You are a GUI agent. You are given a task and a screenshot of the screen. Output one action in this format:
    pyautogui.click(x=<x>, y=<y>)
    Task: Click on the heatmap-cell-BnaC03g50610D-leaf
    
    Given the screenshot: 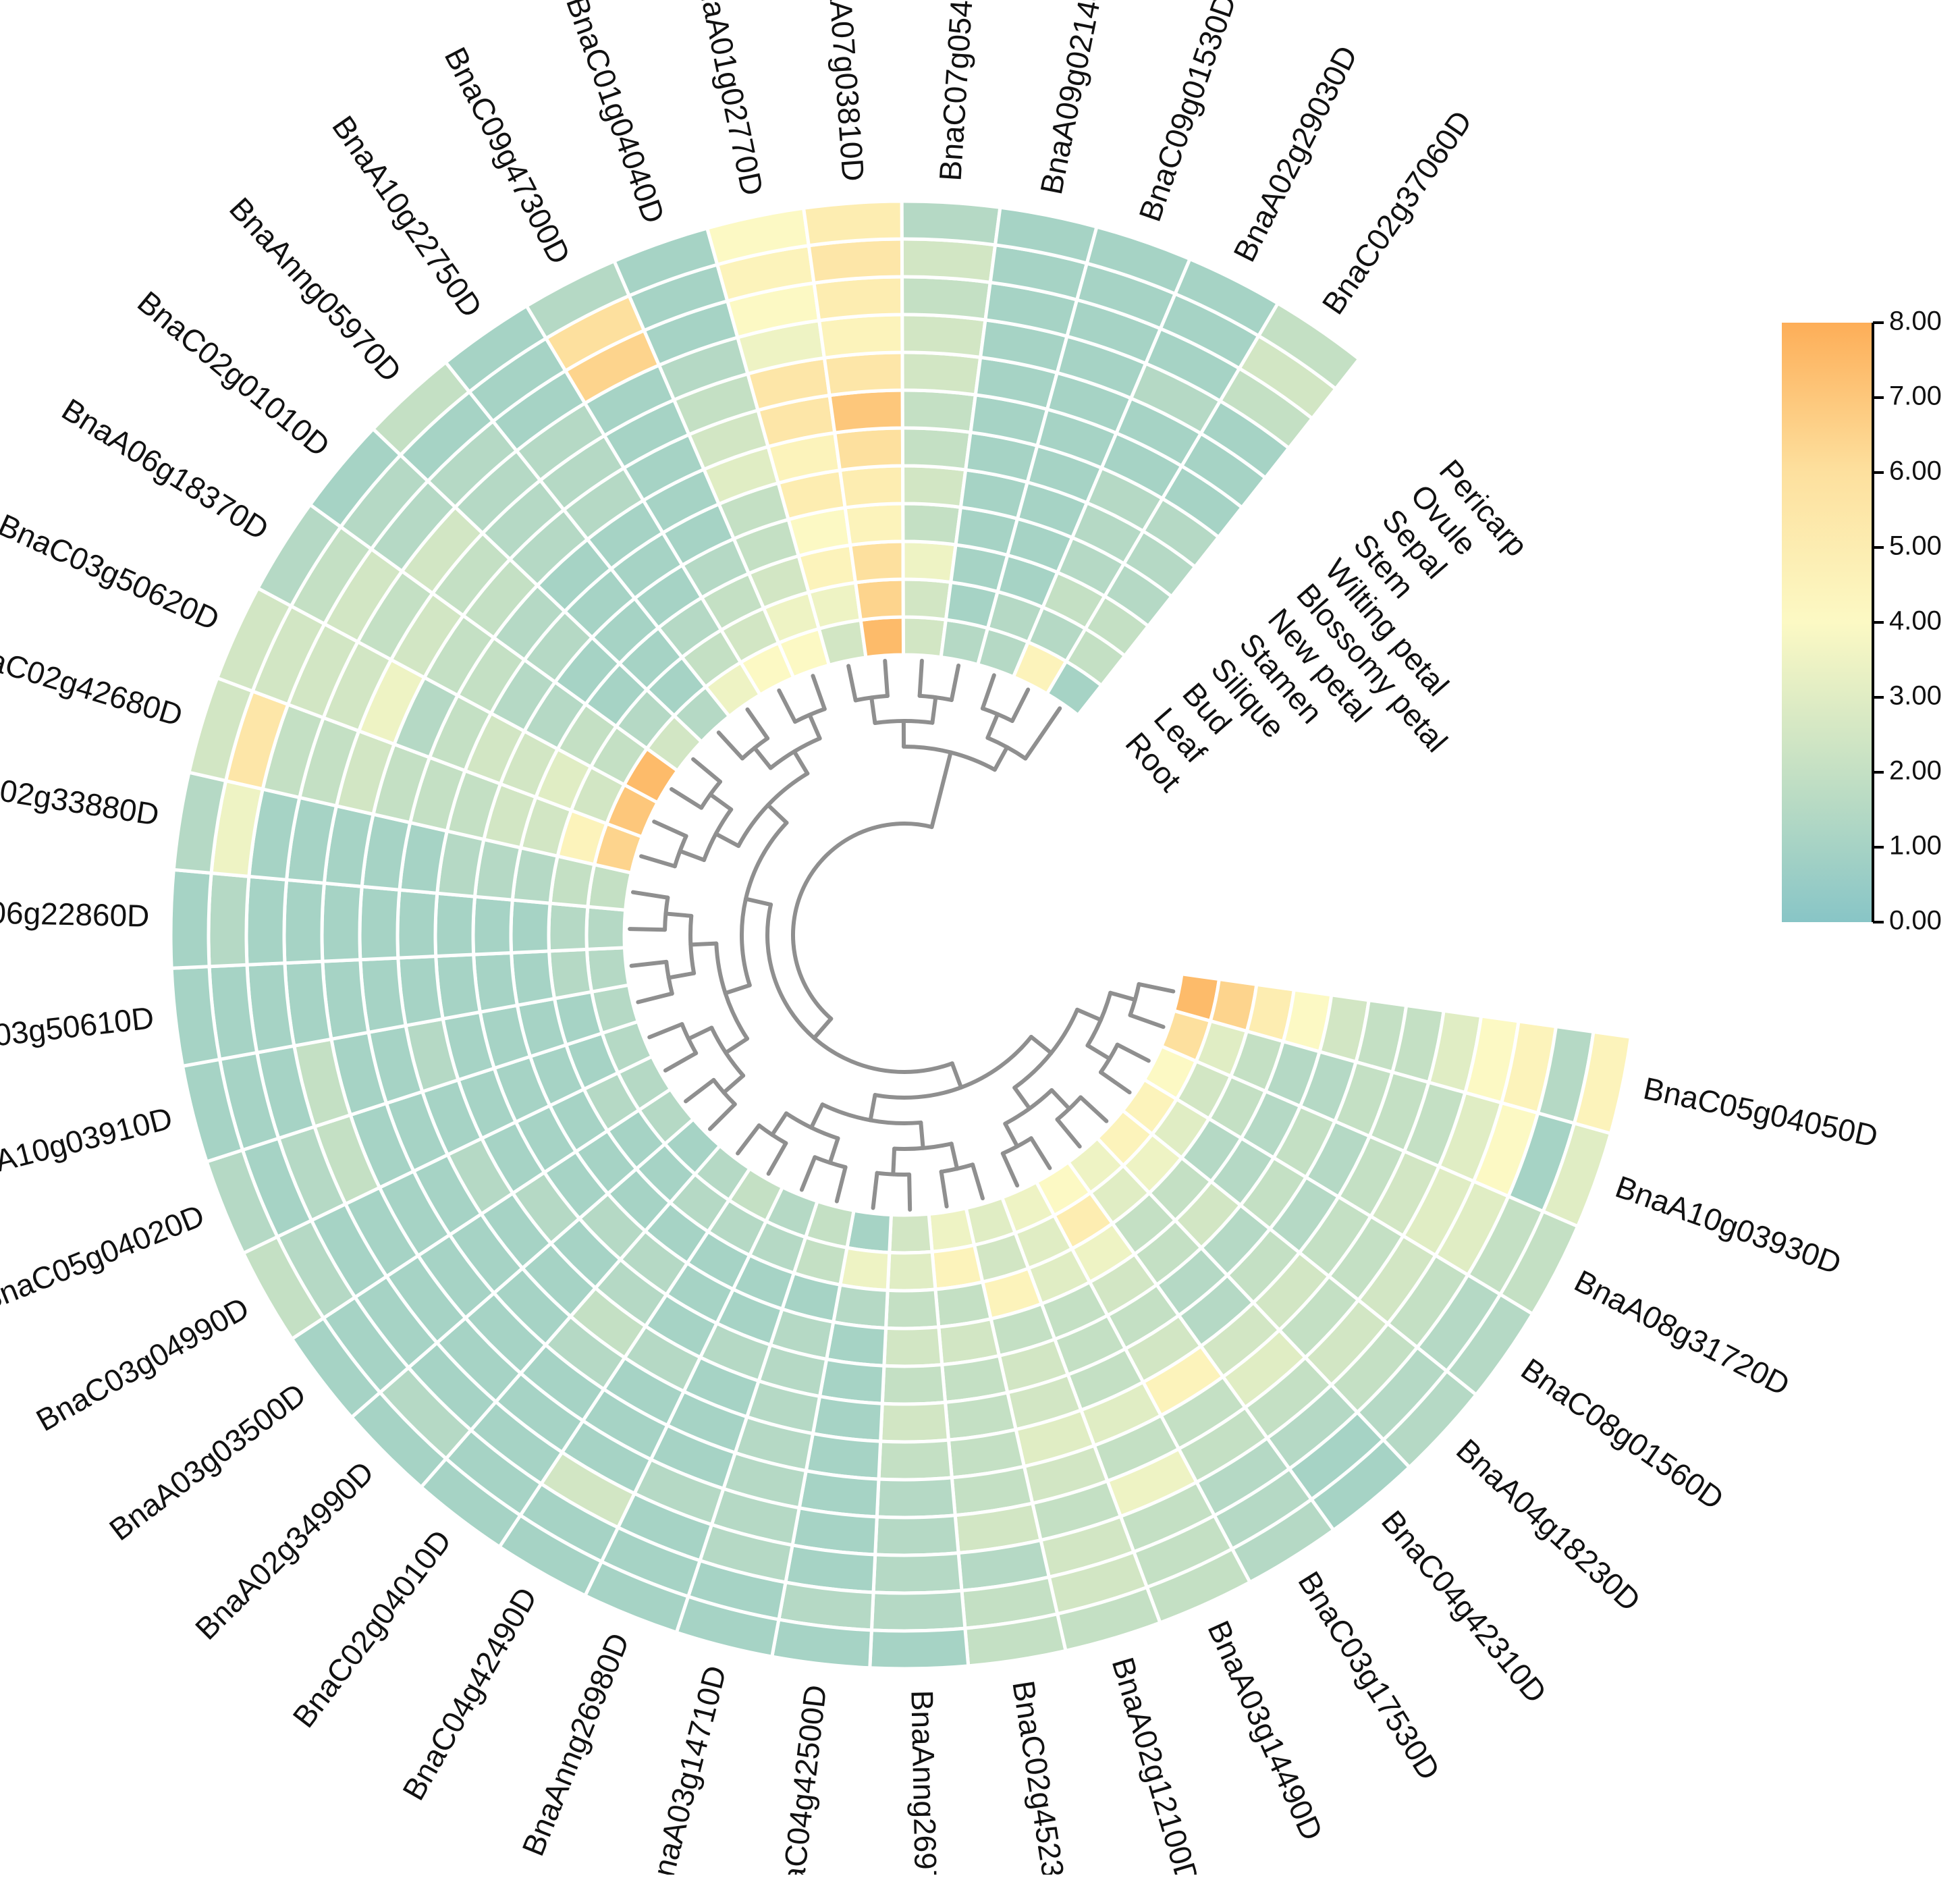 What is the action you would take?
    pyautogui.click(x=571, y=974)
    